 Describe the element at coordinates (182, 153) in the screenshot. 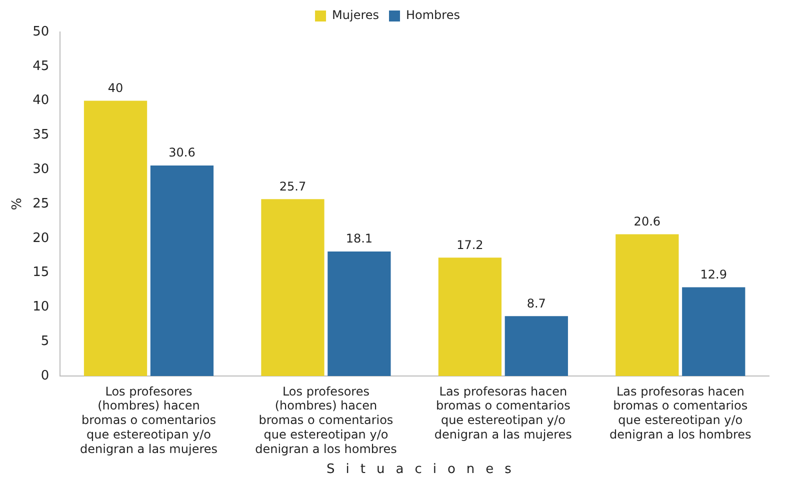

I see `data-label: 30.6` at that location.